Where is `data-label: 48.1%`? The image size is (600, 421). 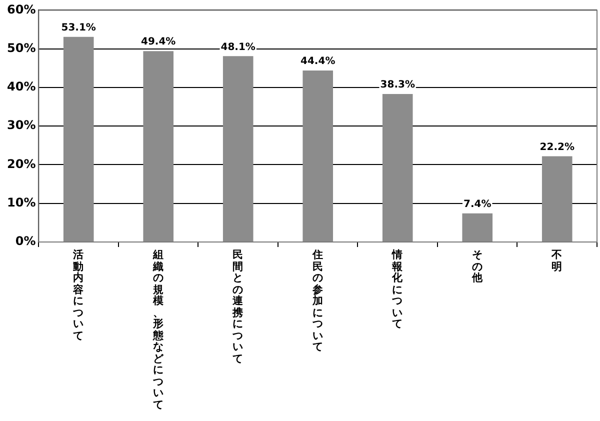 data-label: 48.1% is located at coordinates (238, 47).